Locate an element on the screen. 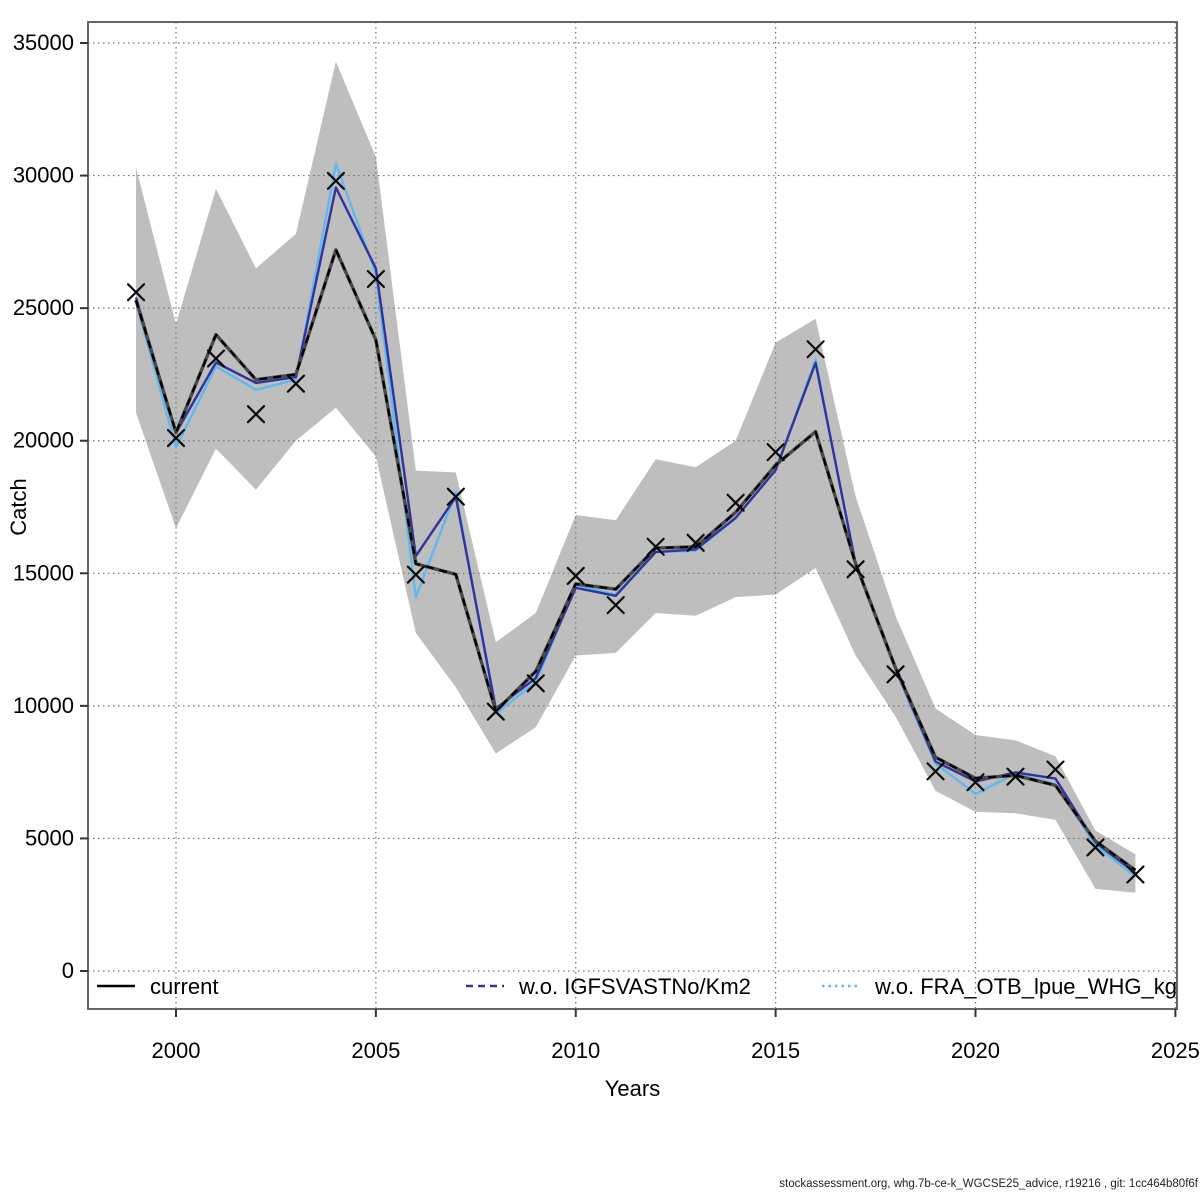 The width and height of the screenshot is (1200, 1200). x-axis-title: Years is located at coordinates (632, 1088).